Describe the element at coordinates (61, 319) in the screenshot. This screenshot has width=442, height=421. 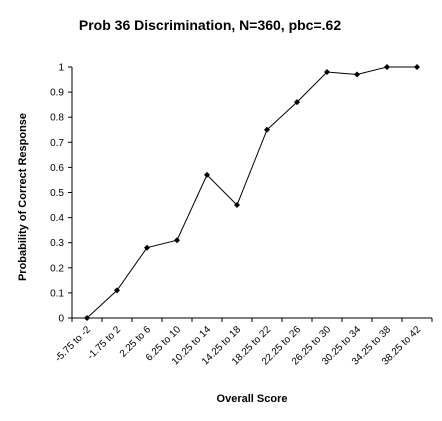
I see `y-tick-label: 0` at that location.